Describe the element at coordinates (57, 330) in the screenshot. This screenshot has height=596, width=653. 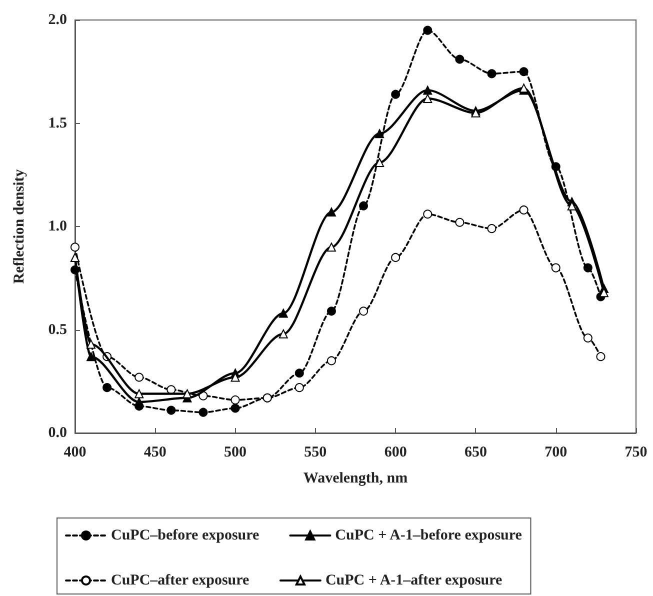
I see `y-tick-label: 0.5` at that location.